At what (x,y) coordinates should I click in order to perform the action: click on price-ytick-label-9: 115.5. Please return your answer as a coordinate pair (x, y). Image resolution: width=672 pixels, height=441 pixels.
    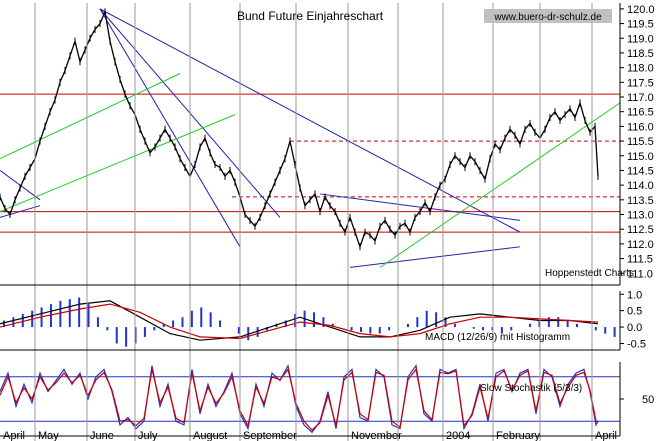
    Looking at the image, I should click on (640, 142).